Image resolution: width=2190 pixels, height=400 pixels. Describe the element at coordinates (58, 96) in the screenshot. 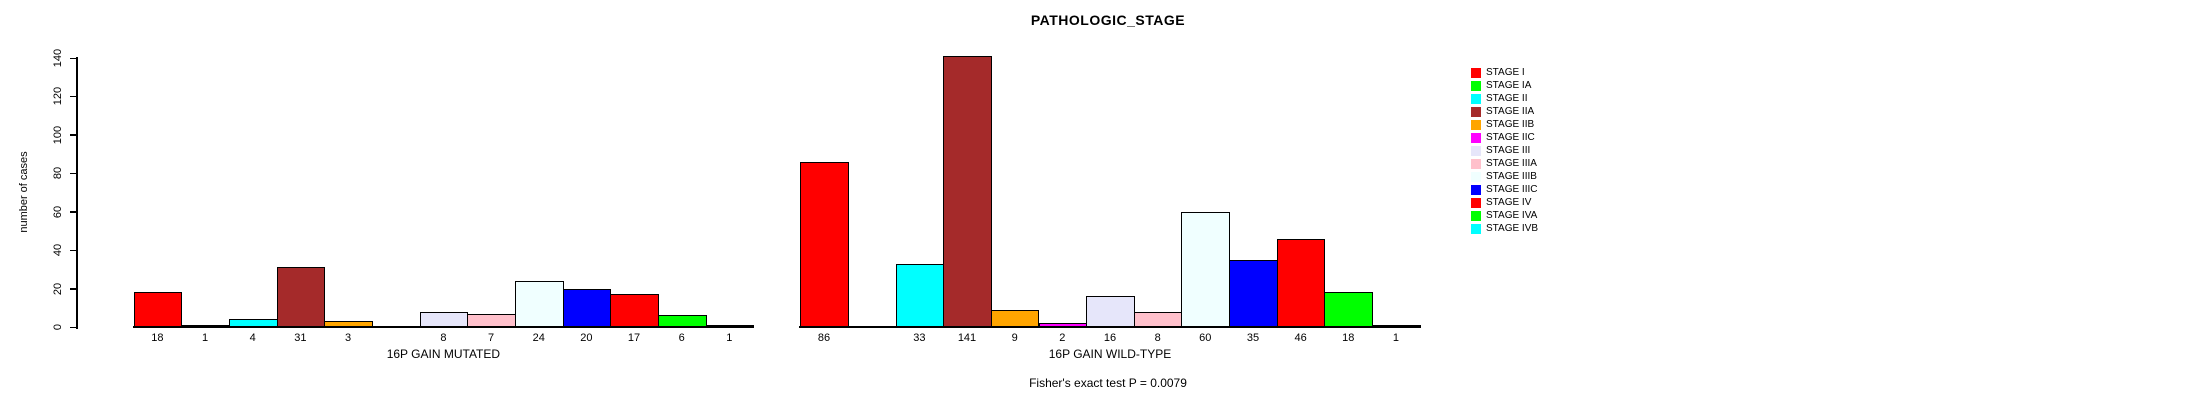

I see `y-axis-tick-label: 120` at that location.